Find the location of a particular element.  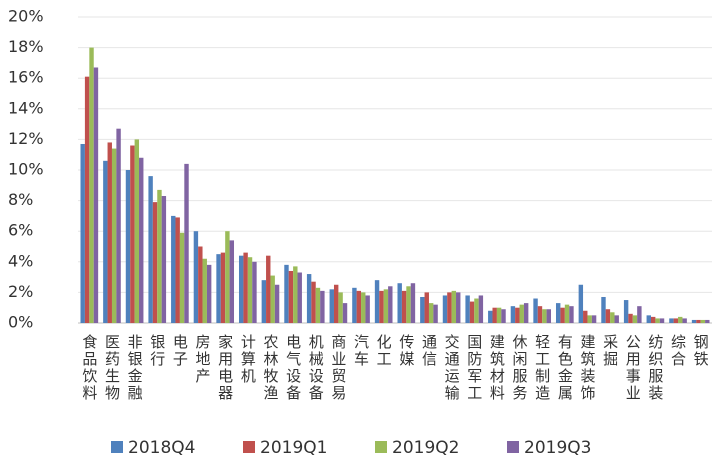

y-tick-label: 4% is located at coordinates (20, 260).